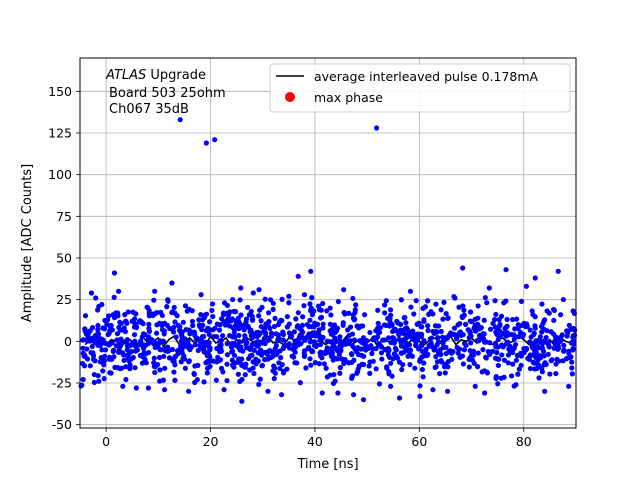  I want to click on annotation-line-2: Board 503 25ohm, so click(167, 93).